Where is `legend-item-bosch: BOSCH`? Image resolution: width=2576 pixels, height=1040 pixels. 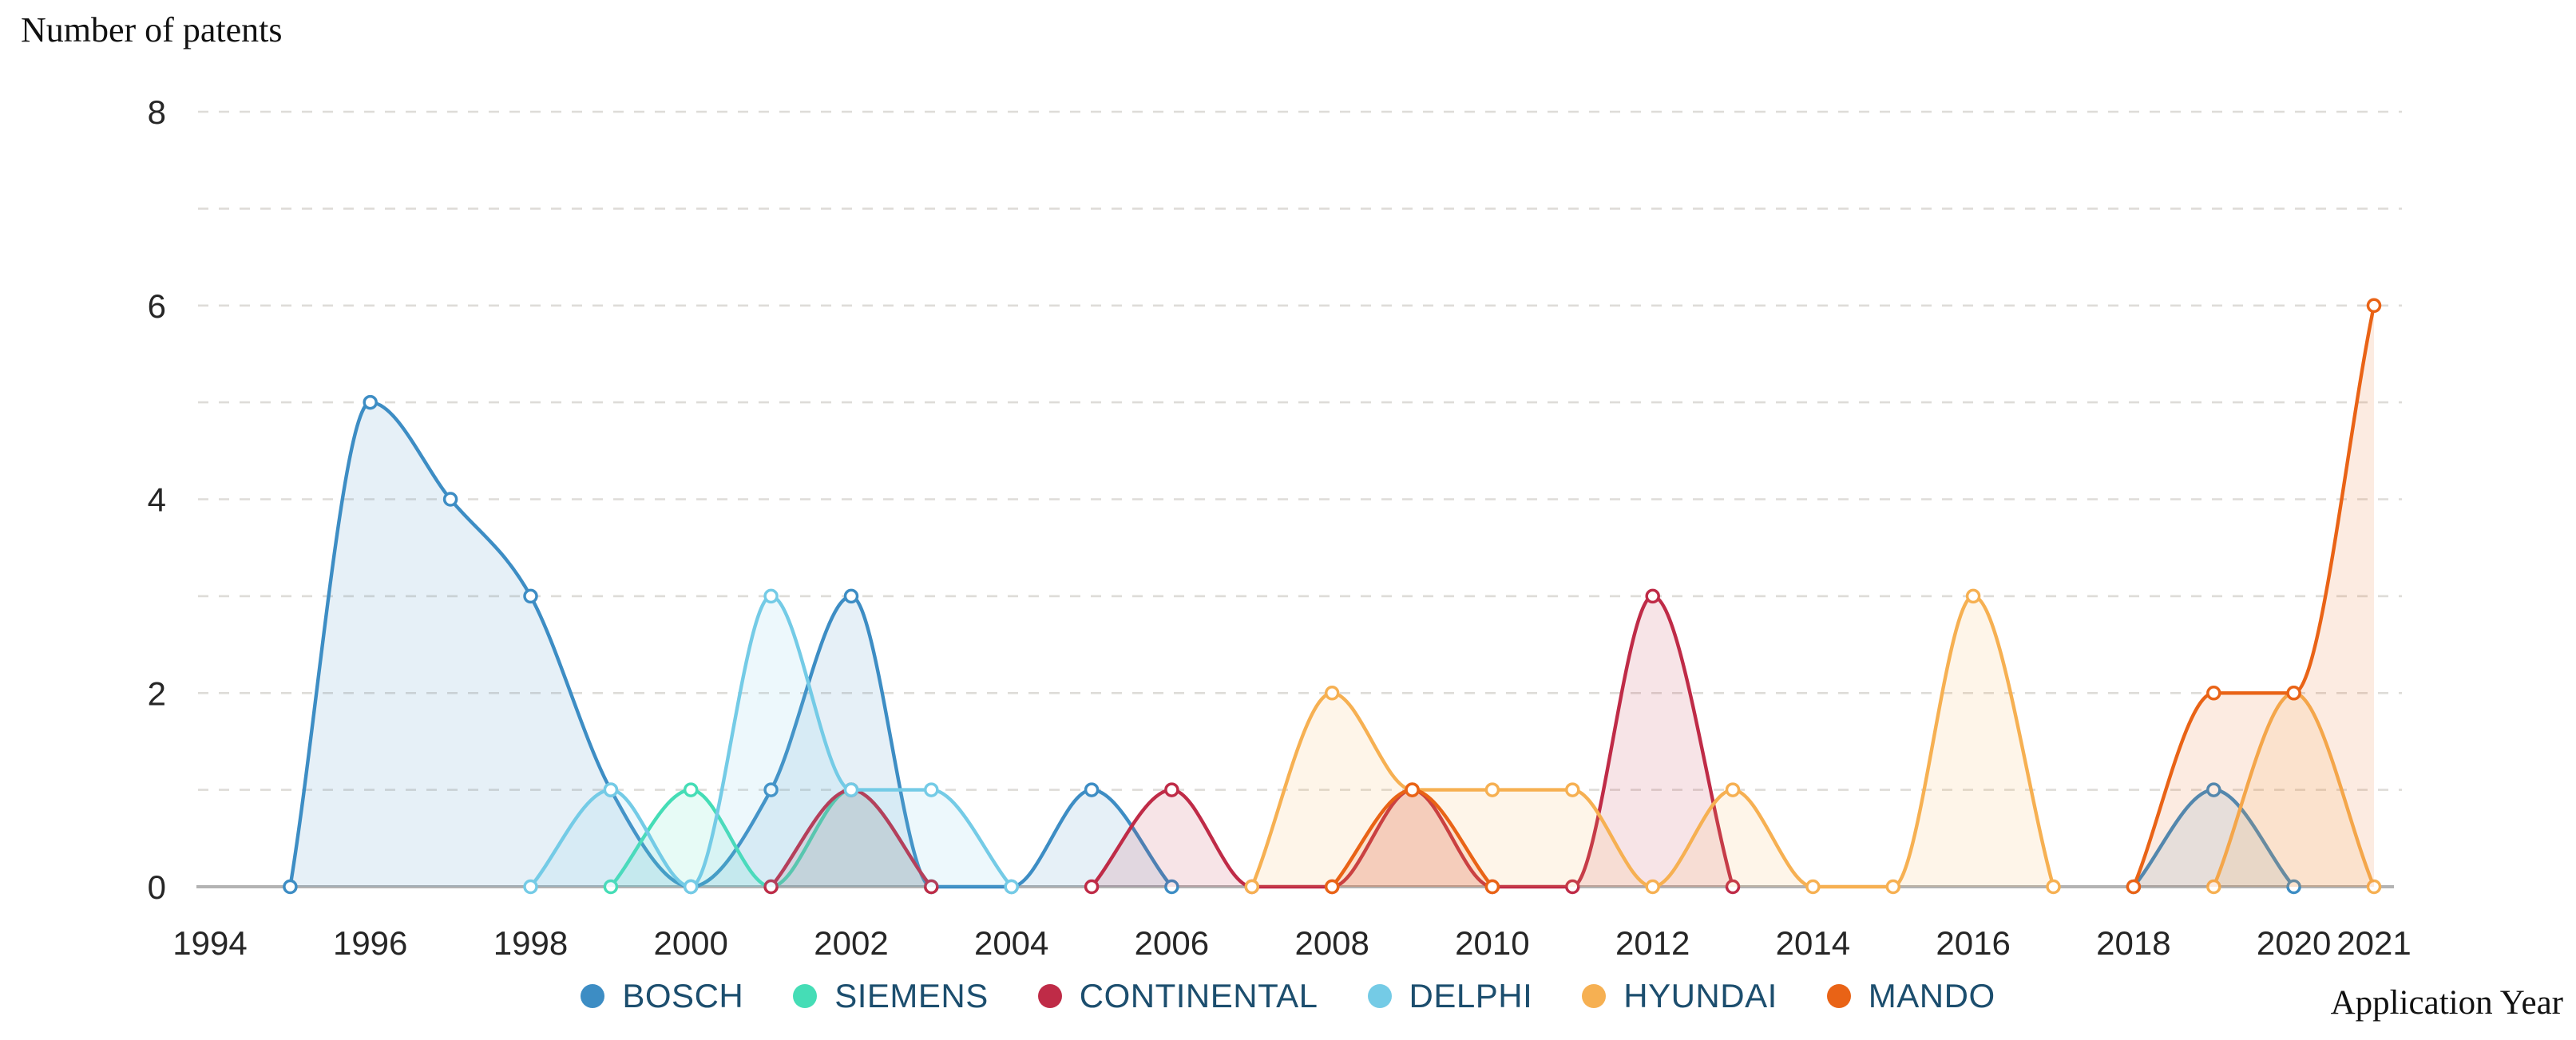
legend-item-bosch: BOSCH is located at coordinates (662, 996).